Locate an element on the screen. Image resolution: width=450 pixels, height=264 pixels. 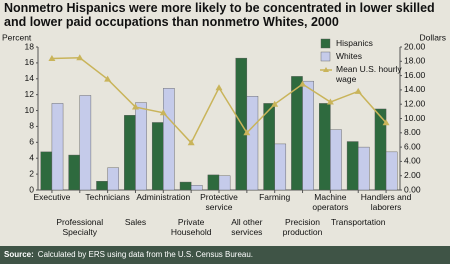
y2-tick-label: 4.00 is located at coordinates (412, 161).